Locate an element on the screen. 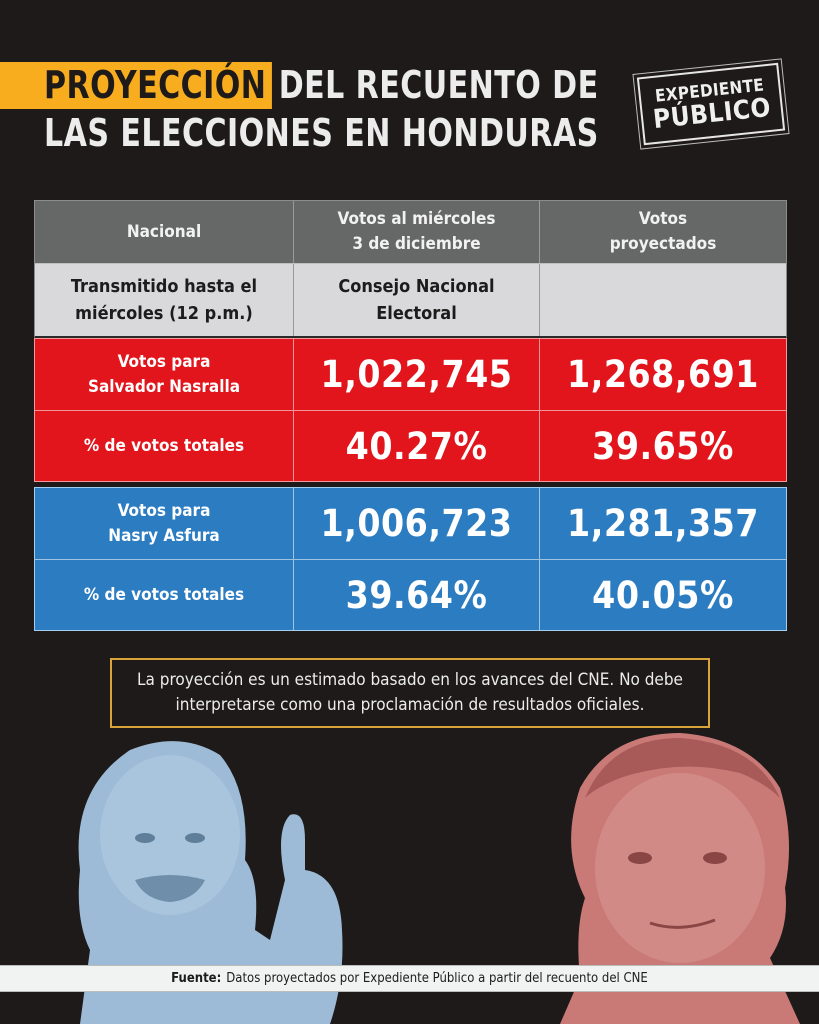  table-row: % de votos totales 40.27% 39.65% is located at coordinates (410, 445).